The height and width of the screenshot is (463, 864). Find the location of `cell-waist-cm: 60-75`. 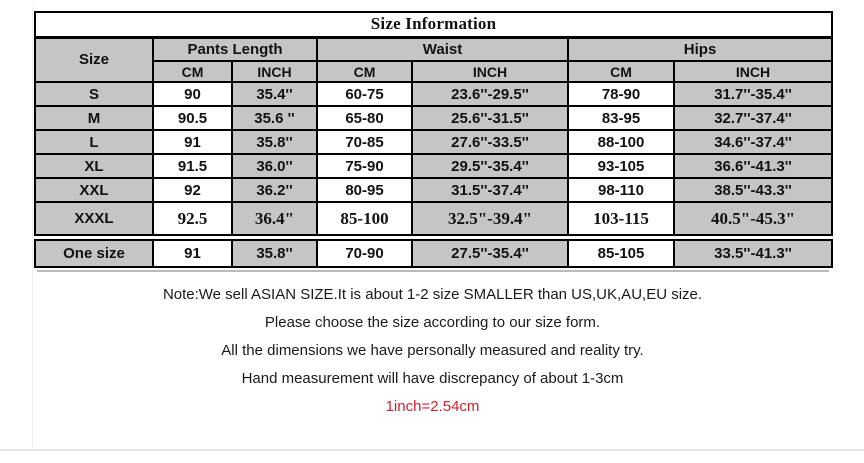

cell-waist-cm: 60-75 is located at coordinates (364, 94).